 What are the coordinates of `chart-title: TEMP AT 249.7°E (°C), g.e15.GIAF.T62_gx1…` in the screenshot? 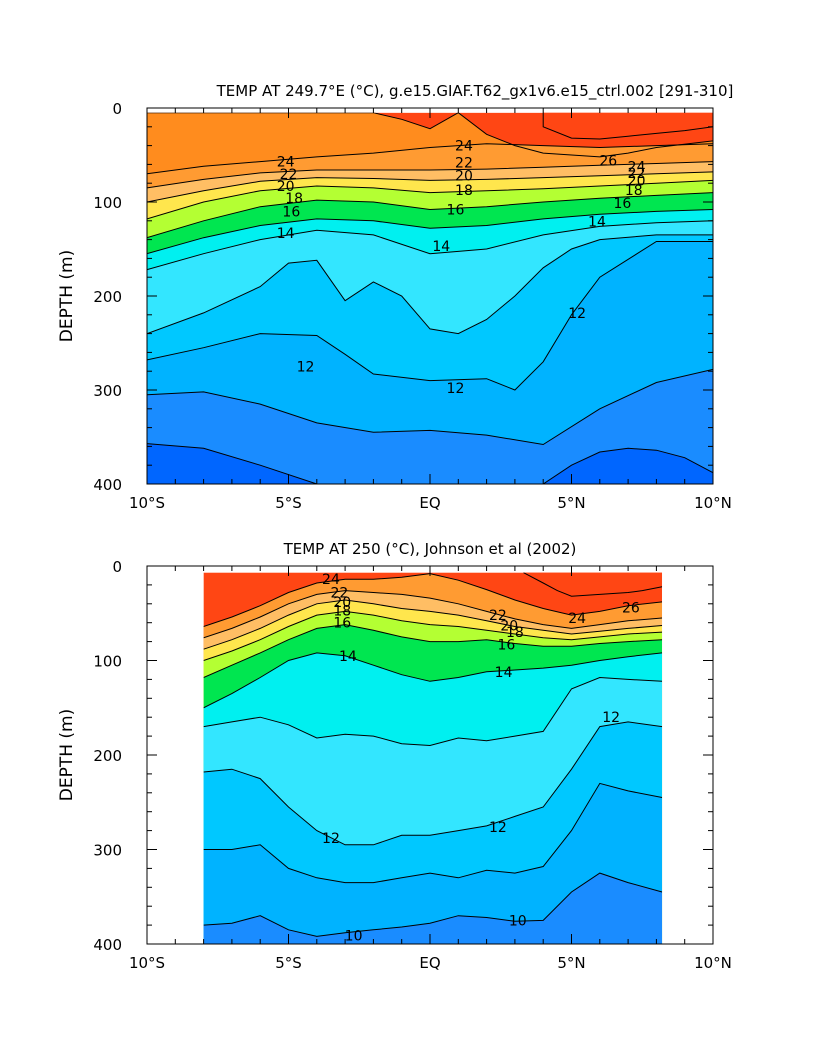 It's located at (475, 91).